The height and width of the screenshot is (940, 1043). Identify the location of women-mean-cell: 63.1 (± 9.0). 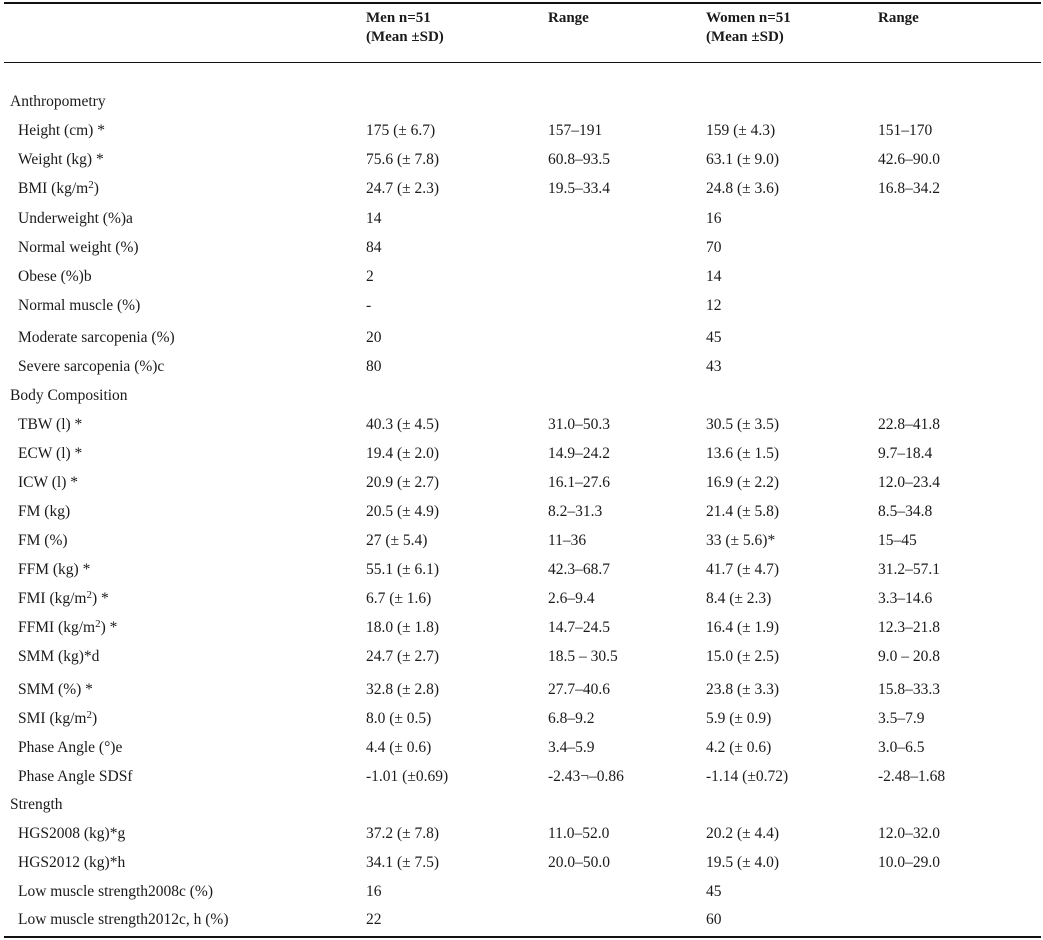
(743, 159).